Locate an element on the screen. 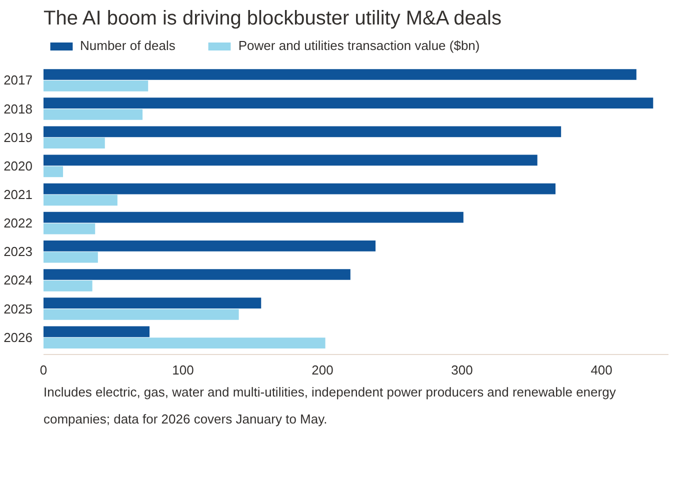 This screenshot has height=500, width=700. x-tick-label: 200 is located at coordinates (323, 370).